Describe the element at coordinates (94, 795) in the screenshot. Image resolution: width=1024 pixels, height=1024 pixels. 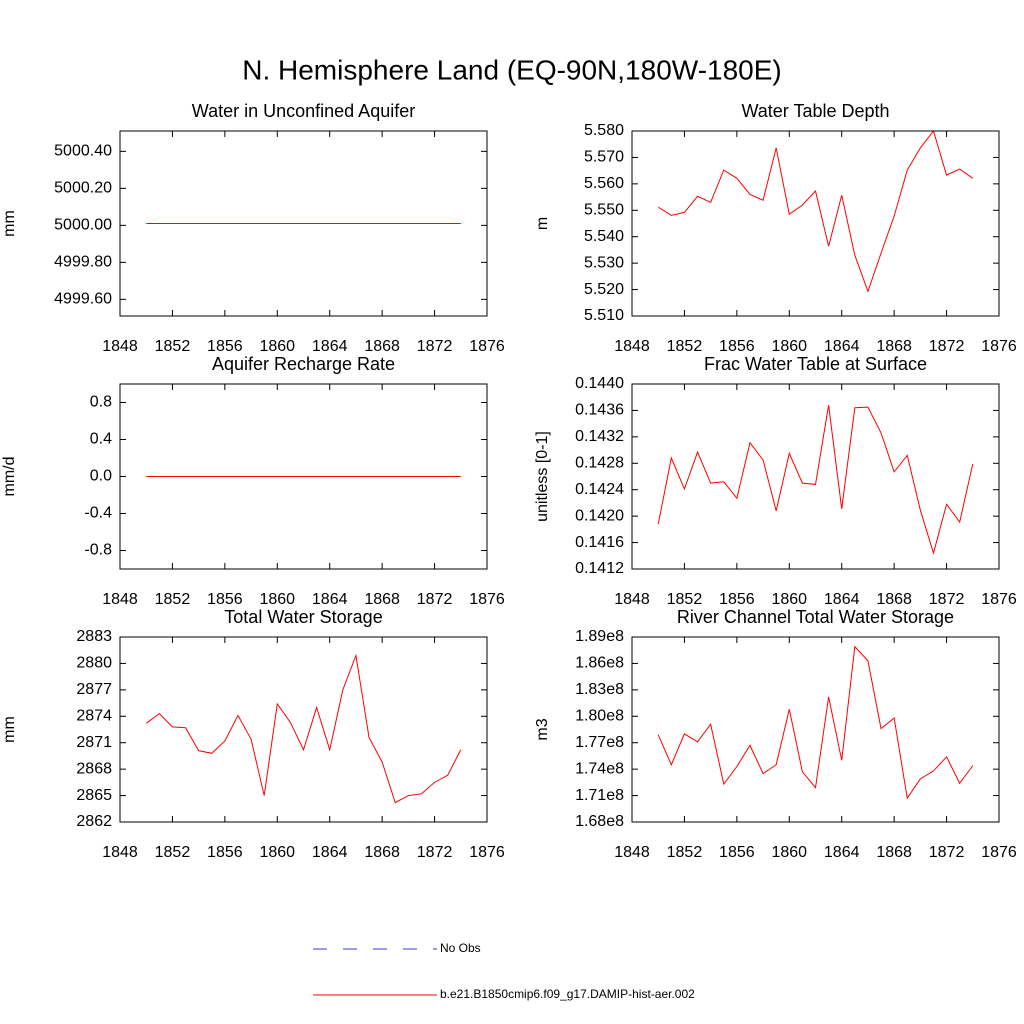
I see `y-tick-label: 2865` at that location.